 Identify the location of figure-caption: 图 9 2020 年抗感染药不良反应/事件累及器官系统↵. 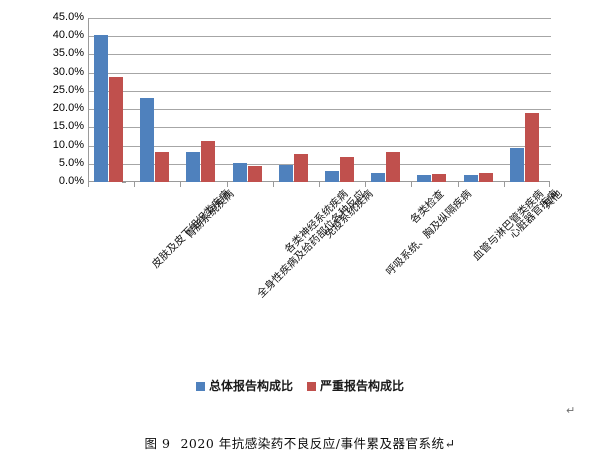
(300, 444).